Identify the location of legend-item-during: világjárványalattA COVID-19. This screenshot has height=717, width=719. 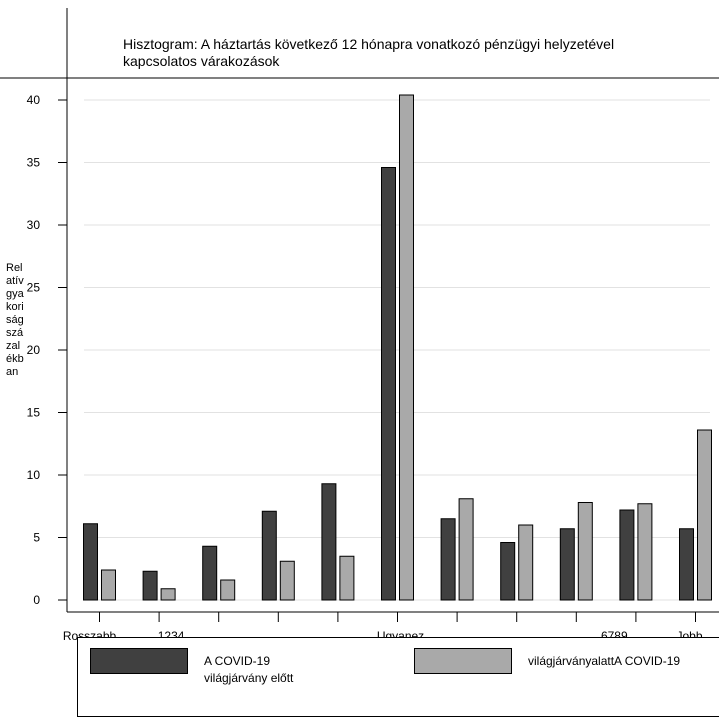
(566, 661).